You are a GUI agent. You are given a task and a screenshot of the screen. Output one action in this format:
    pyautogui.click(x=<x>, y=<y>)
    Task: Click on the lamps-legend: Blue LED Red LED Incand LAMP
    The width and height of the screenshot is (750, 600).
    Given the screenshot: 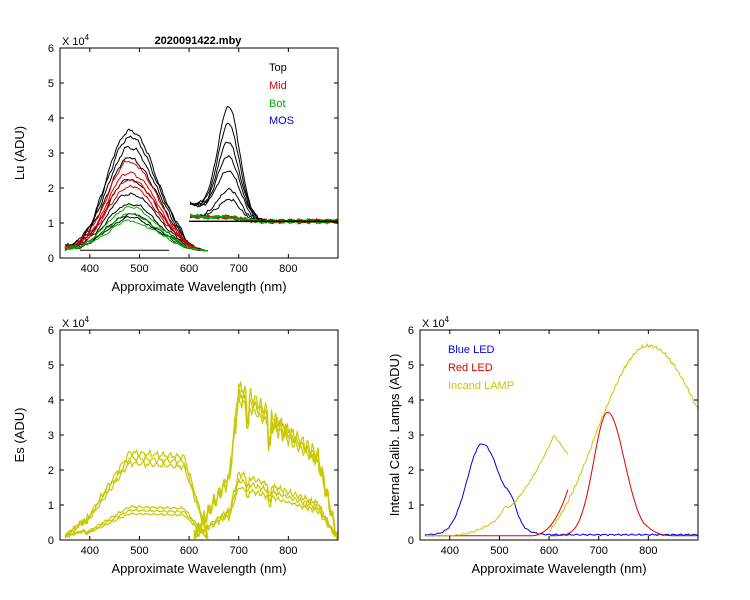 What is the action you would take?
    pyautogui.click(x=481, y=368)
    